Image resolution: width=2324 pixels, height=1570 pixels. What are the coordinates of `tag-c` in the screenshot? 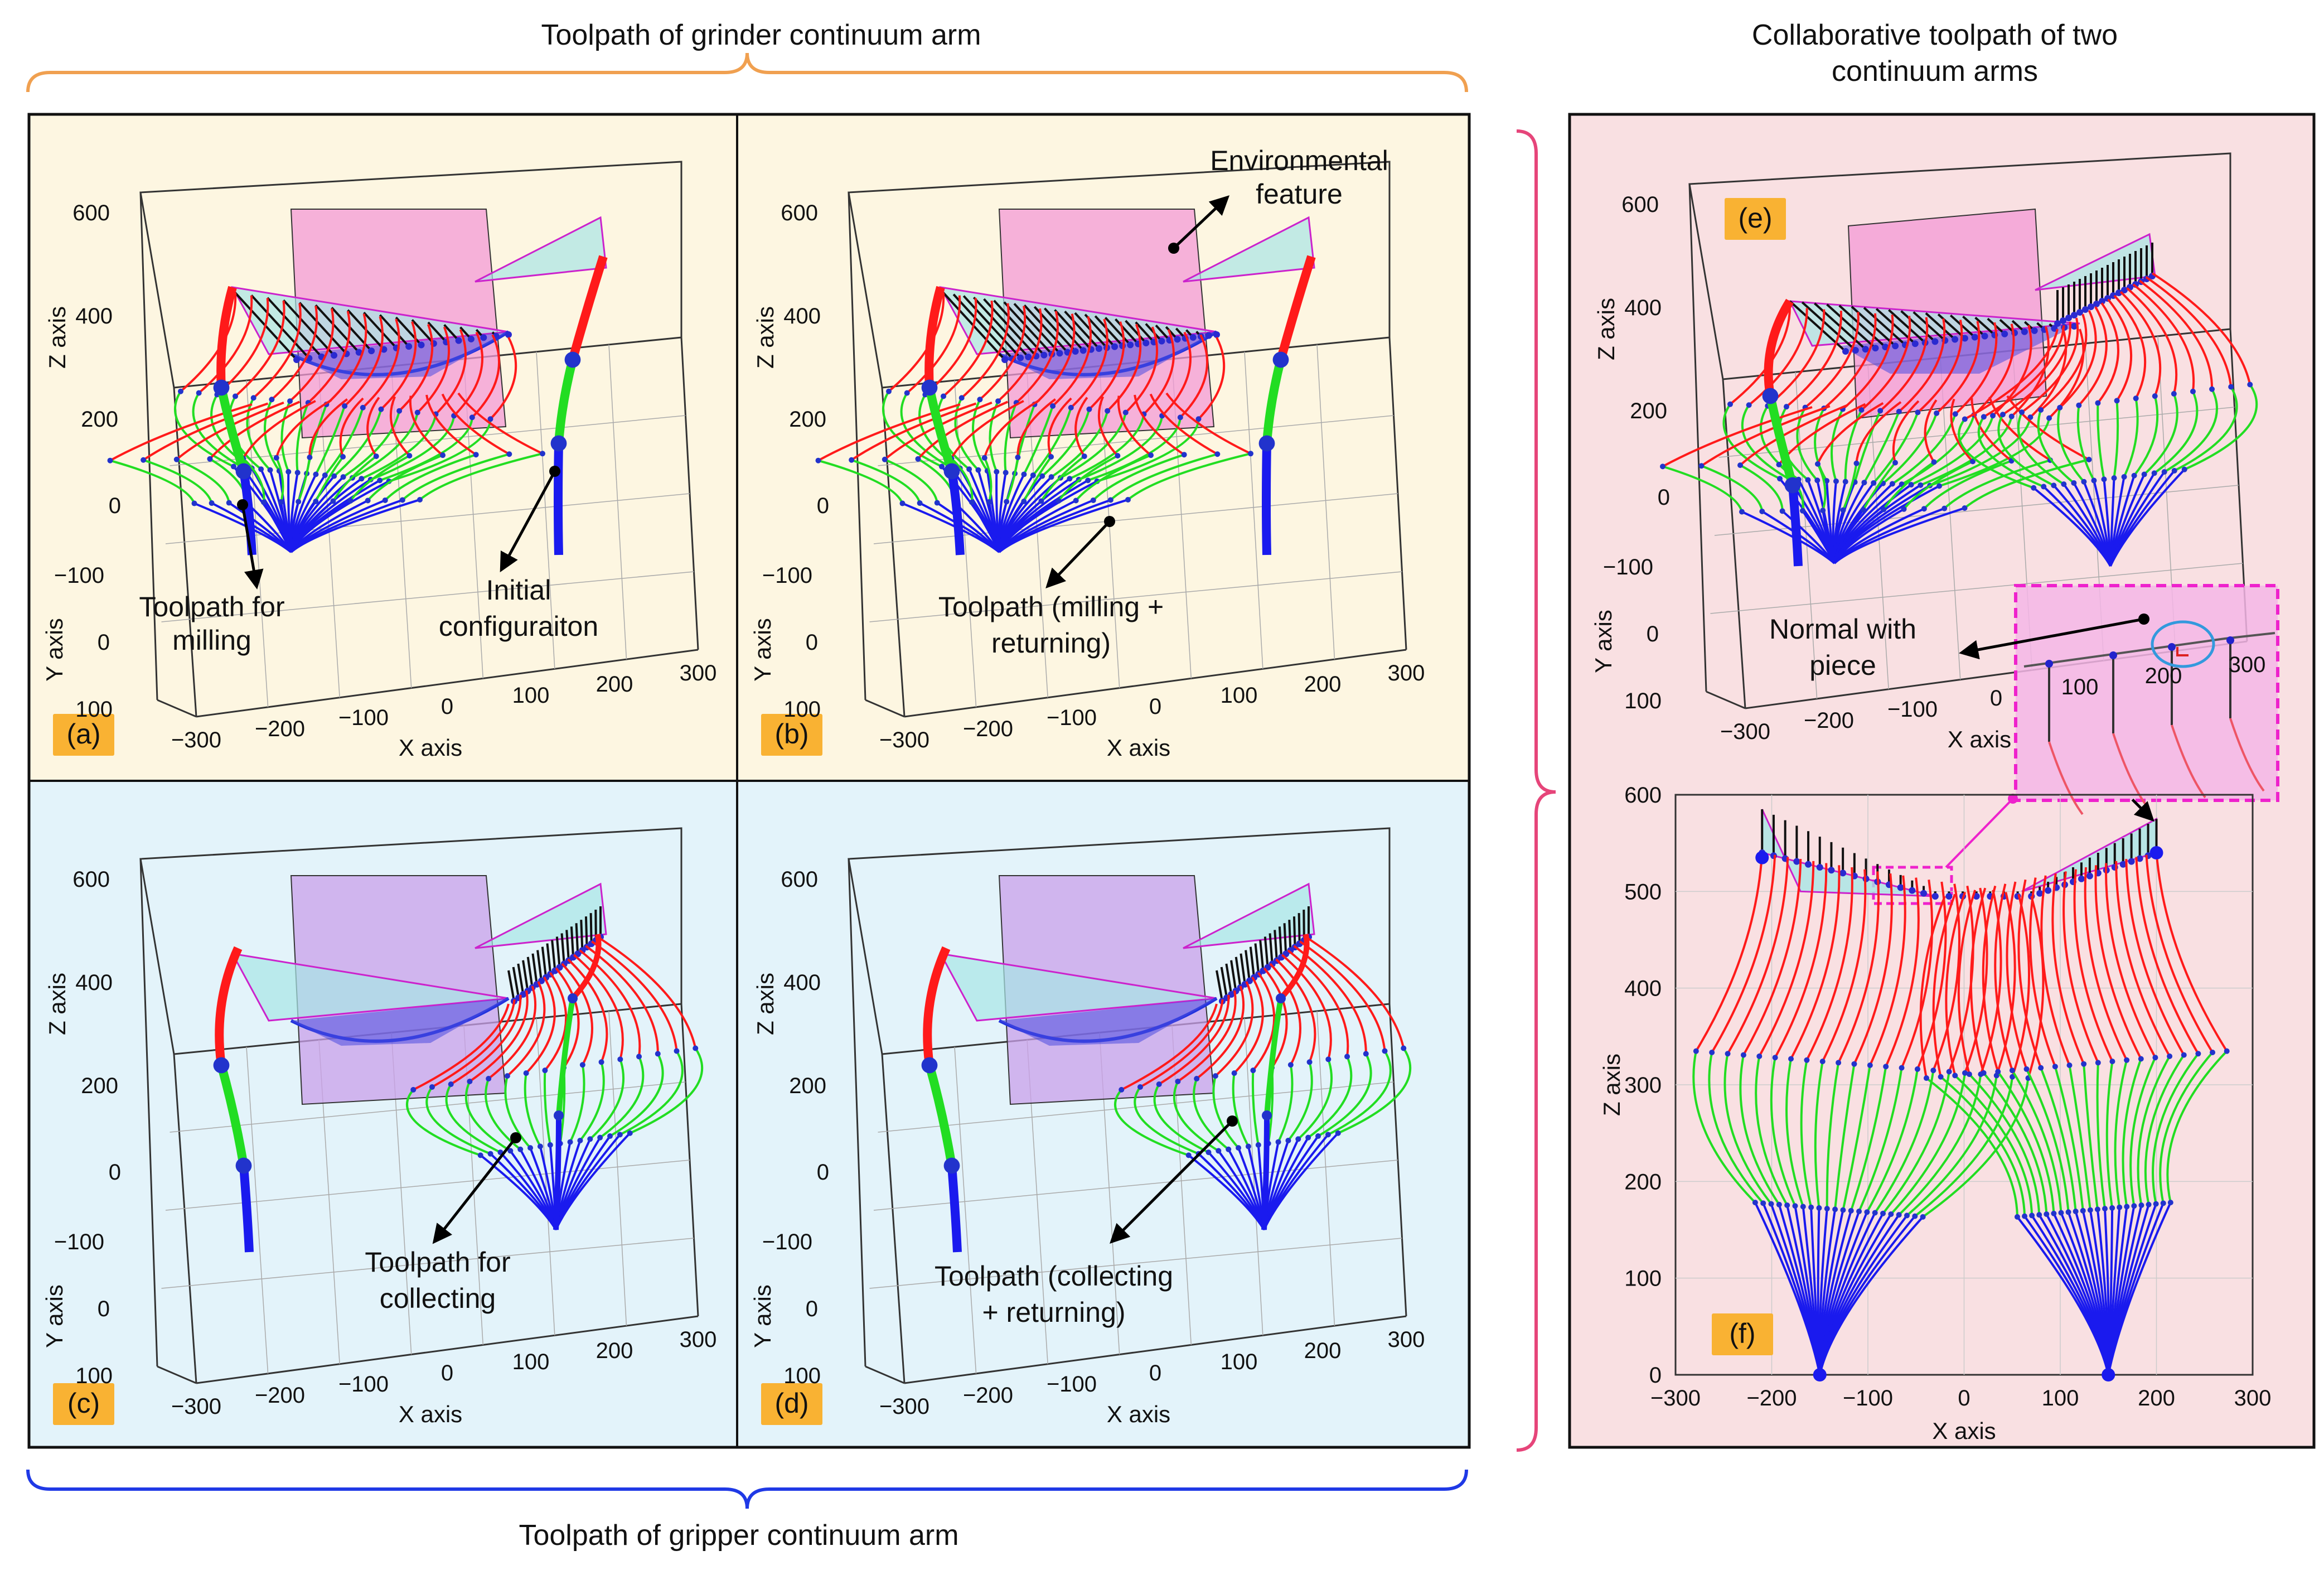 It's located at (83, 1404).